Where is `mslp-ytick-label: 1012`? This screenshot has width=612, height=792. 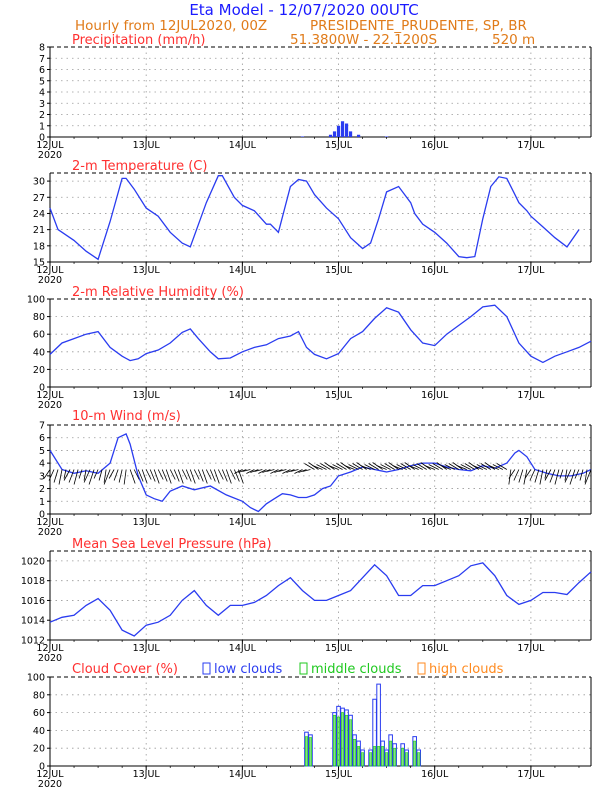 mslp-ytick-label: 1012 is located at coordinates (33, 641).